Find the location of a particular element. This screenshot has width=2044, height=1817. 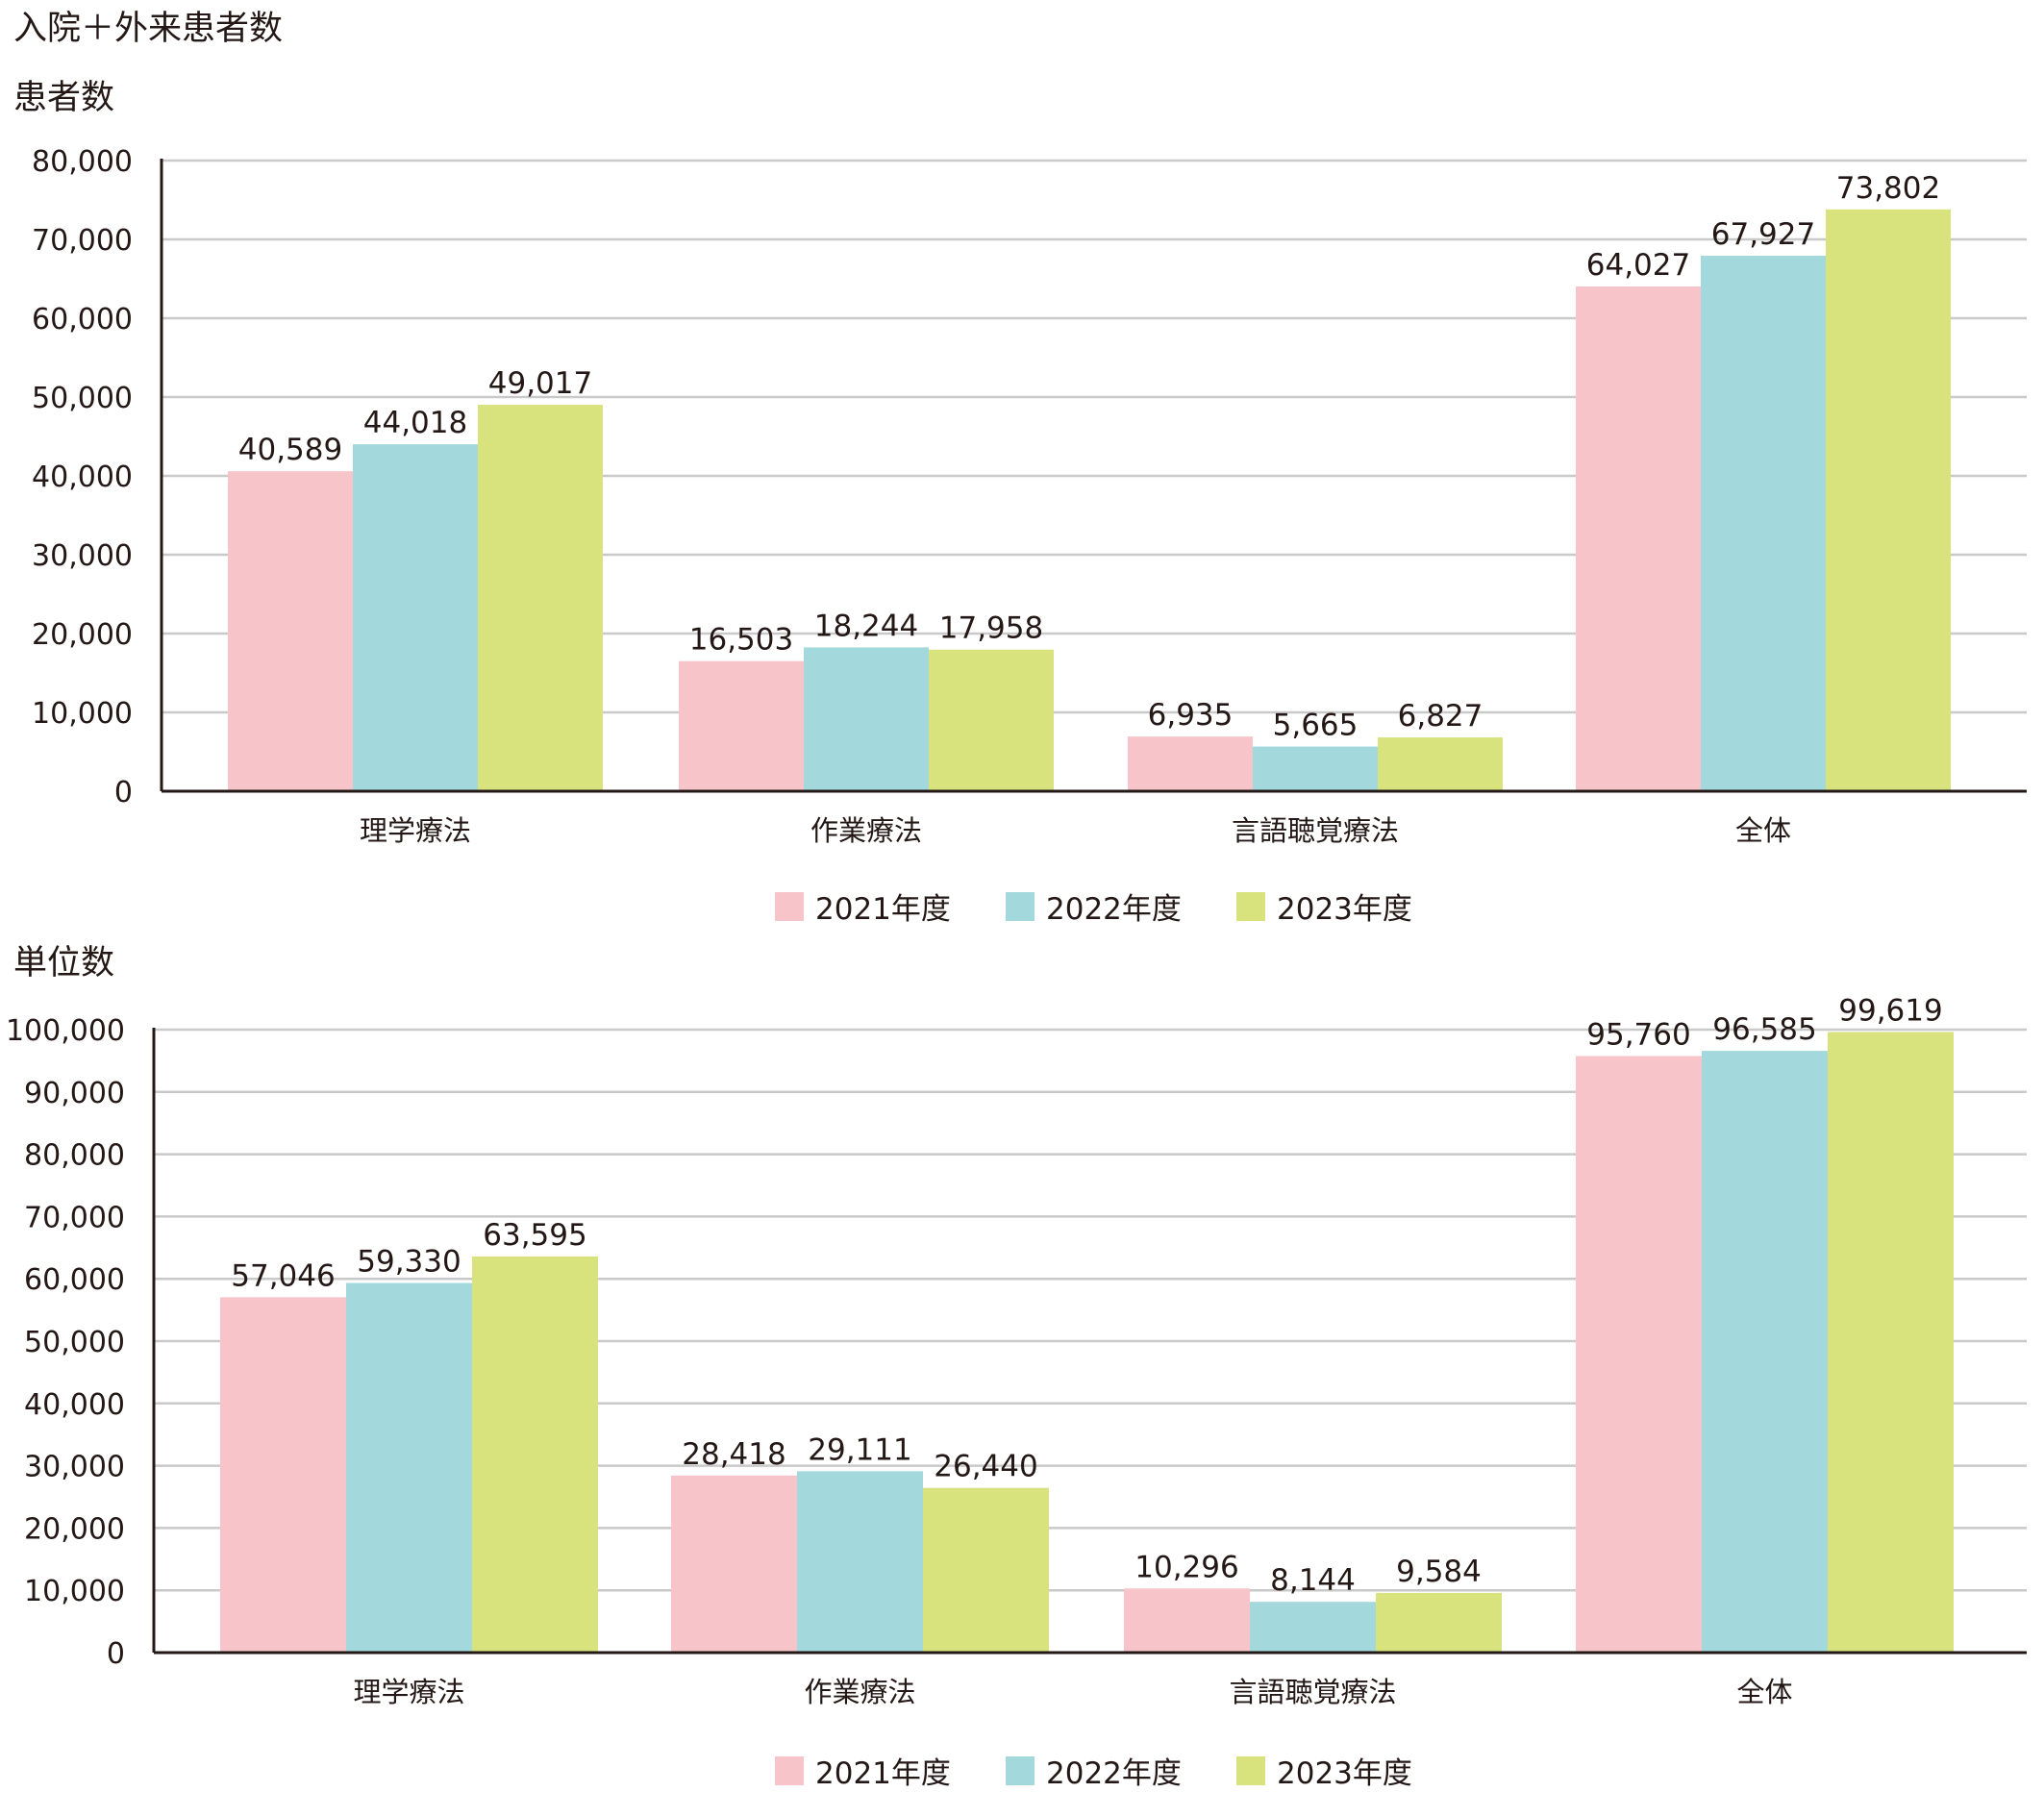

data-label: 6,935 is located at coordinates (1191, 715).